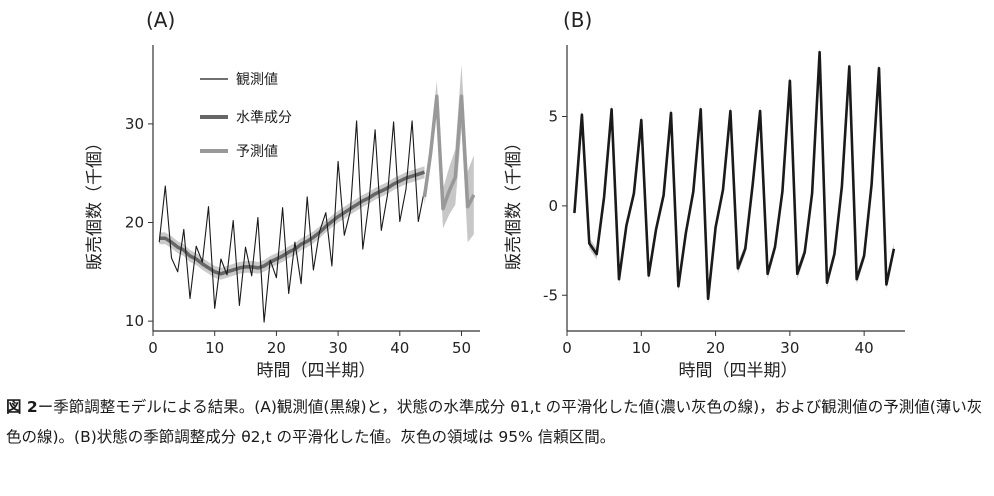 Image resolution: width=994 pixels, height=496 pixels. What do you see at coordinates (715, 348) in the screenshot?
I see `panel-b-x-tick-label: 20` at bounding box center [715, 348].